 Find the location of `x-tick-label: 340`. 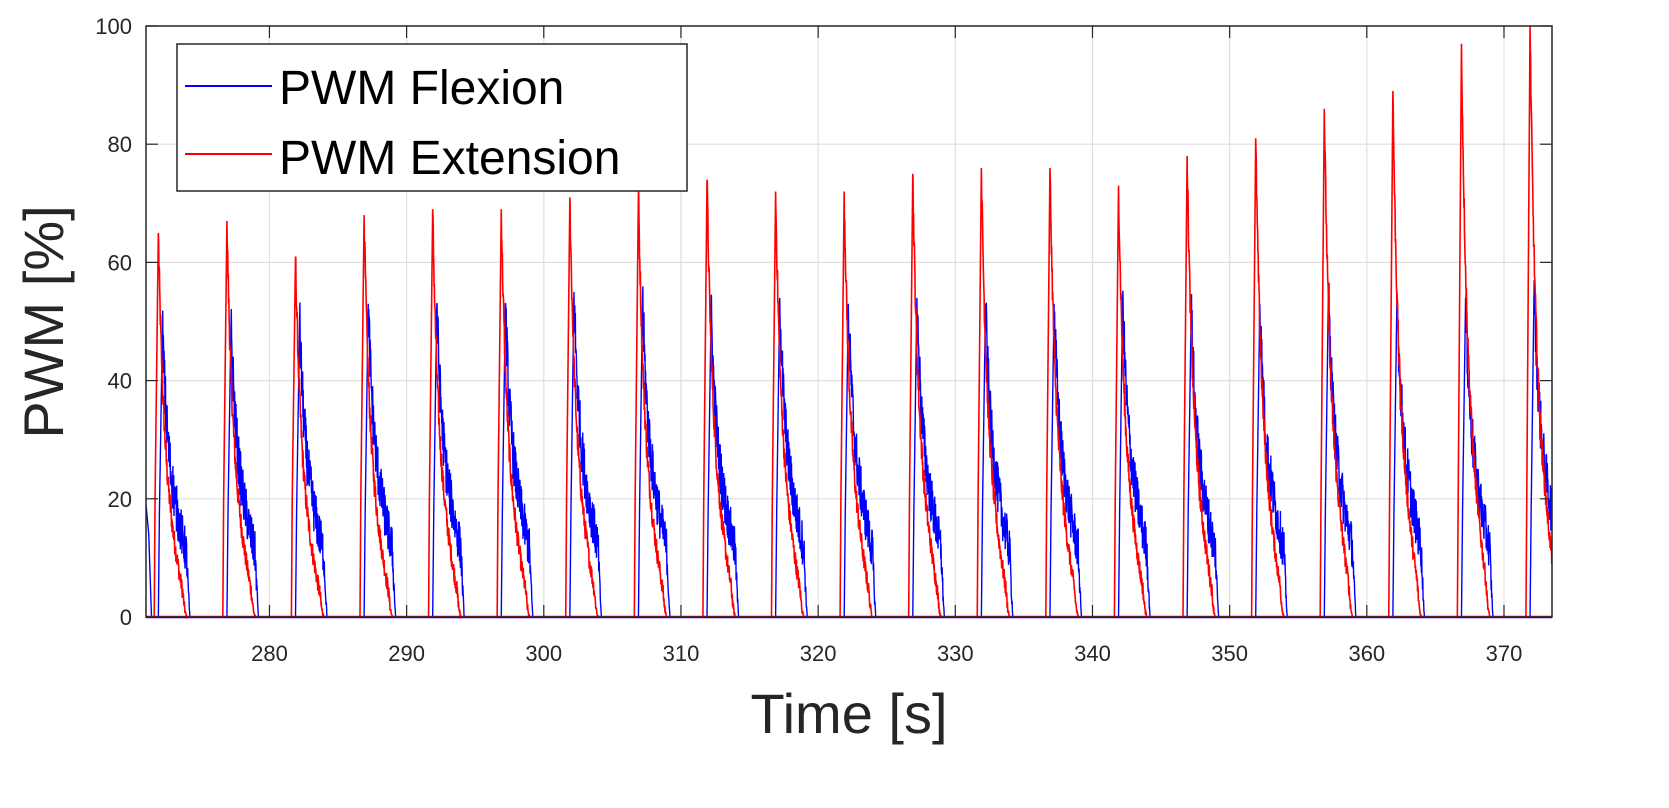

x-tick-label: 340 is located at coordinates (1092, 653).